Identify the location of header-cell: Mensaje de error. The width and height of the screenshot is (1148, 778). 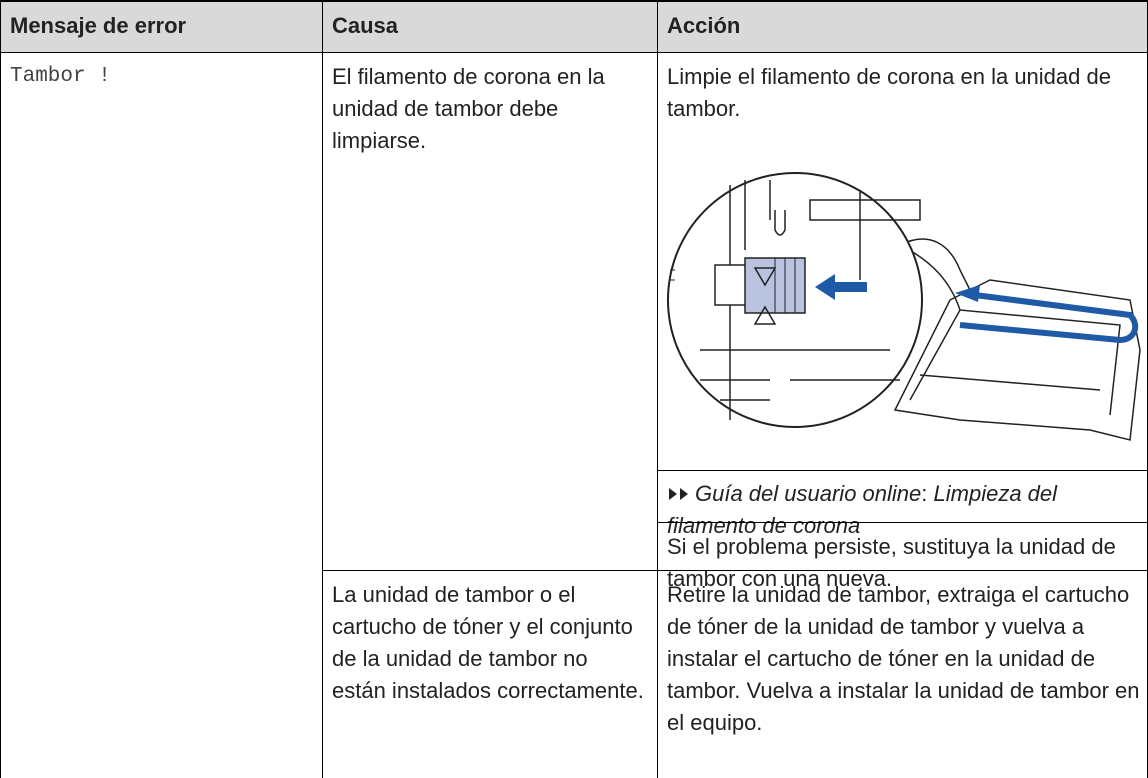
(161, 26).